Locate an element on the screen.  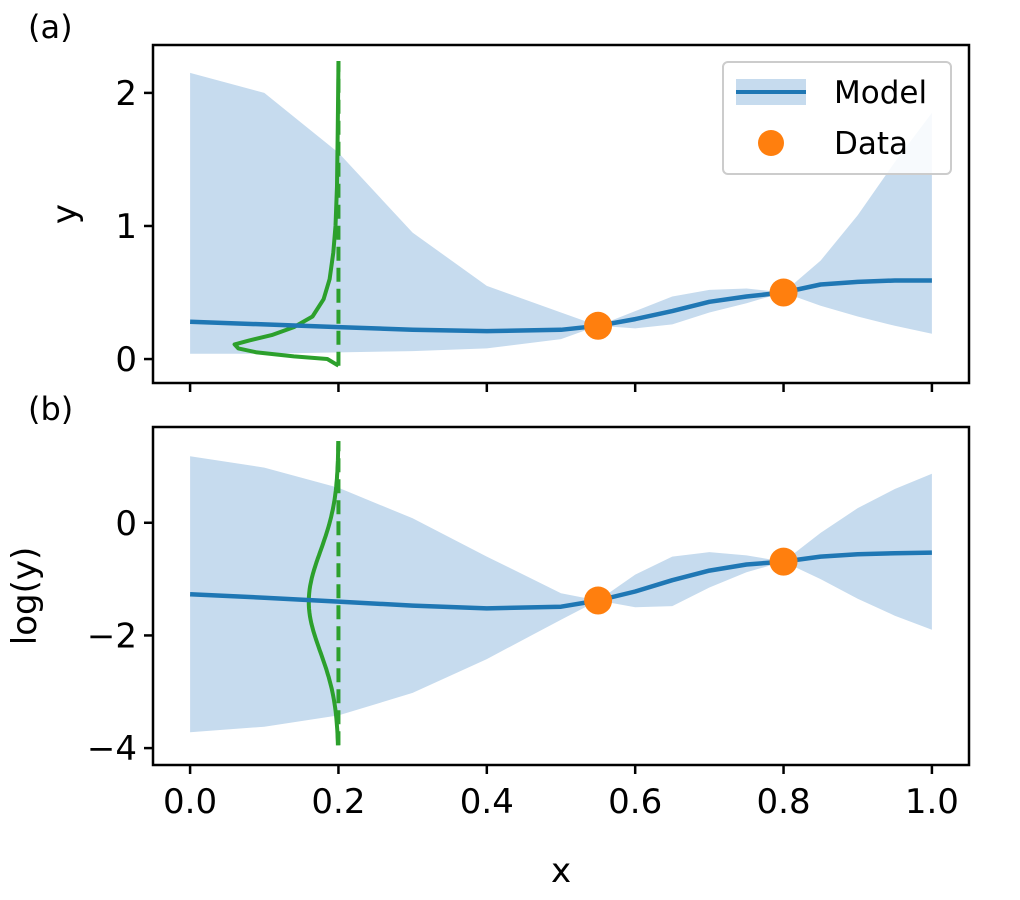
panel-b-x-tick-label: 0.8 is located at coordinates (784, 802).